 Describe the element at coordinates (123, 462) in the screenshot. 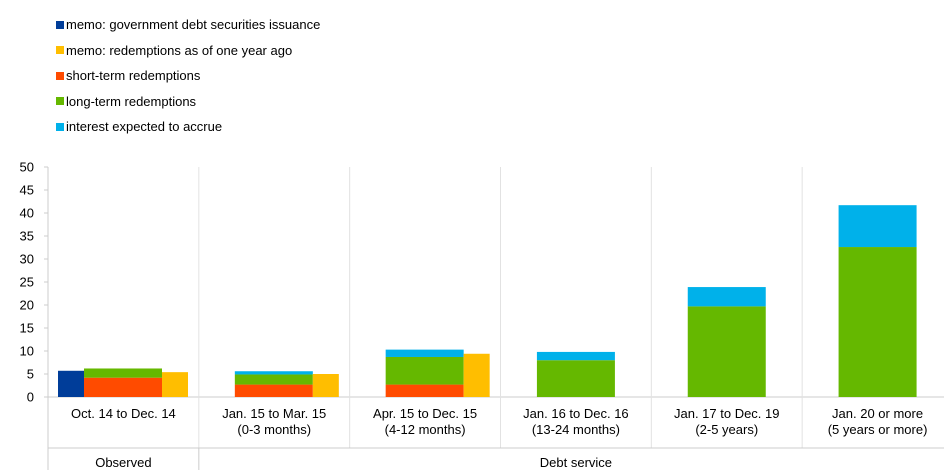

I see `x-group-label: Observed` at that location.